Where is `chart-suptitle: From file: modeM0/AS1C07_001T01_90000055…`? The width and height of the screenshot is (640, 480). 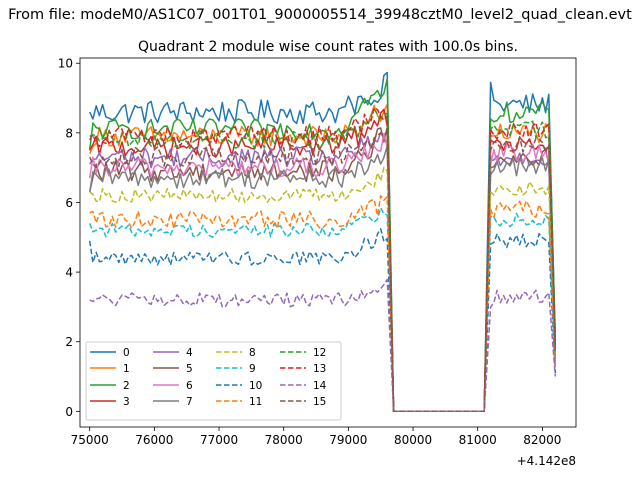 chart-suptitle: From file: modeM0/AS1C07_001T01_90000055… is located at coordinates (320, 15).